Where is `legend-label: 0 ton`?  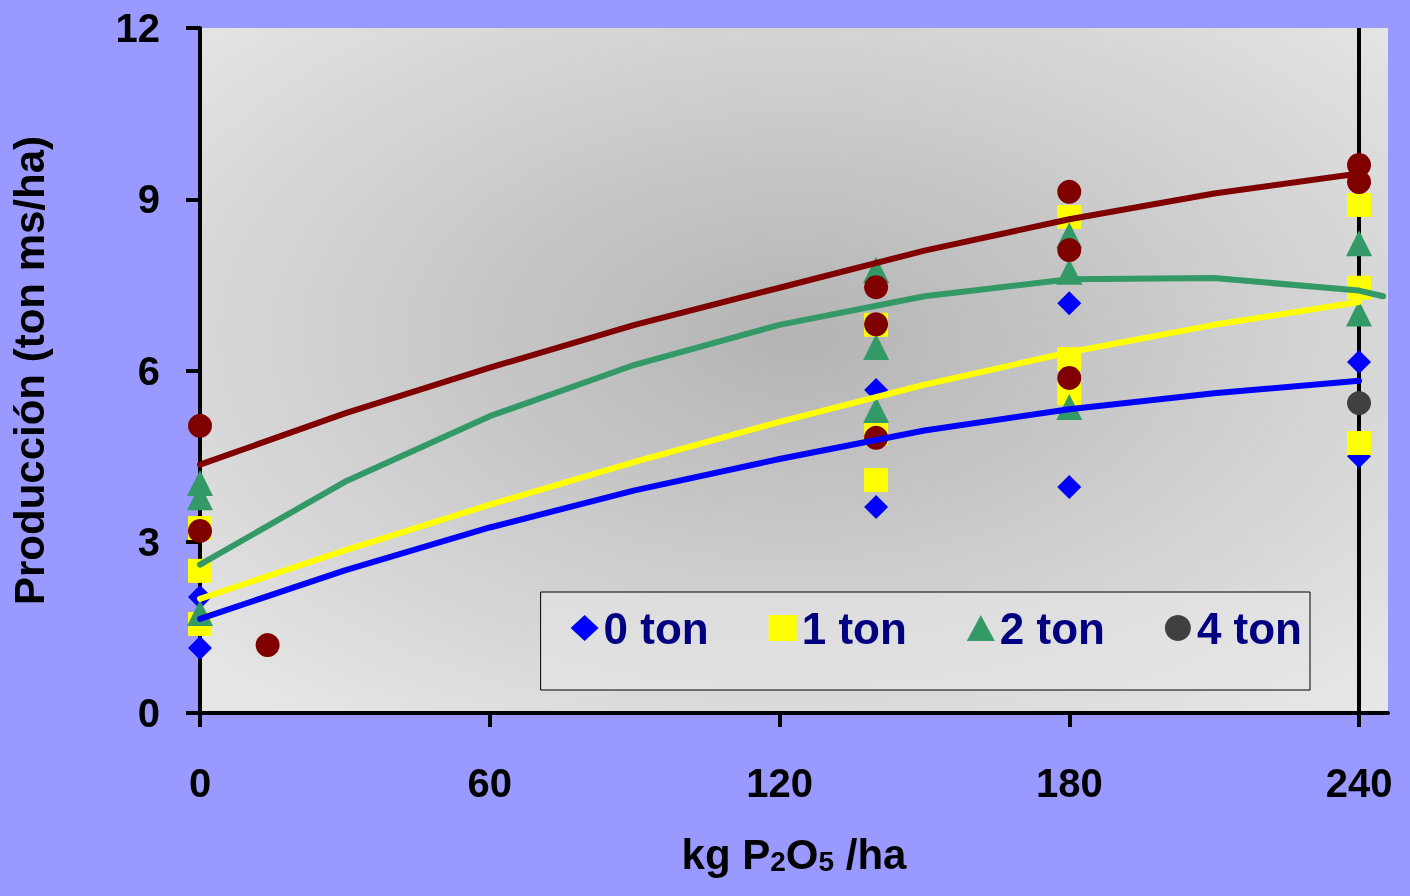 legend-label: 0 ton is located at coordinates (656, 628).